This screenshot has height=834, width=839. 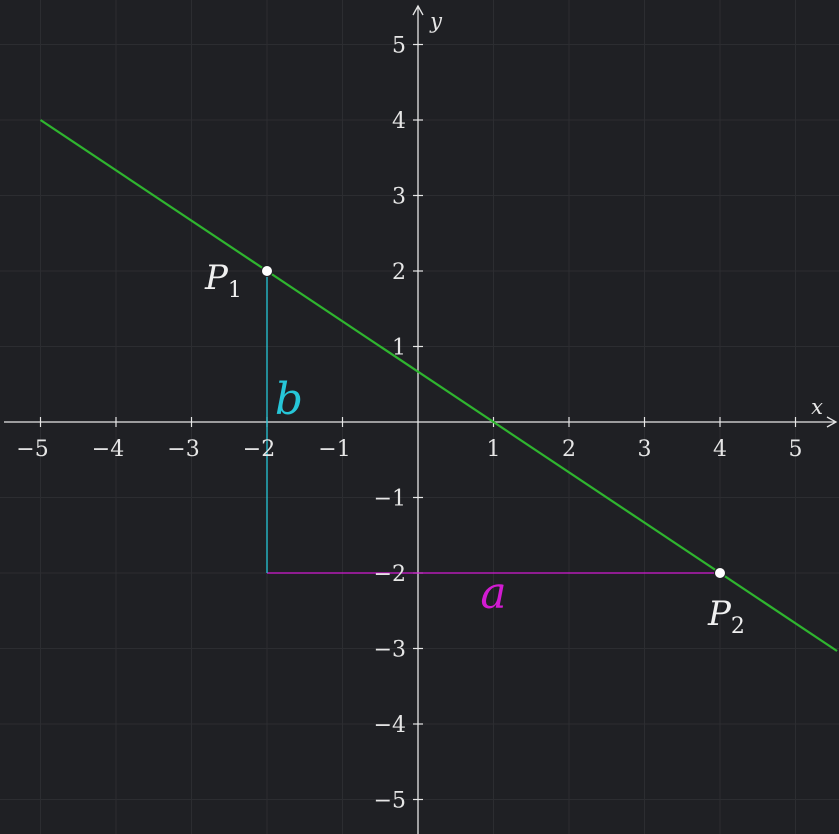 What do you see at coordinates (390, 801) in the screenshot?
I see `y-tick-label: −5` at bounding box center [390, 801].